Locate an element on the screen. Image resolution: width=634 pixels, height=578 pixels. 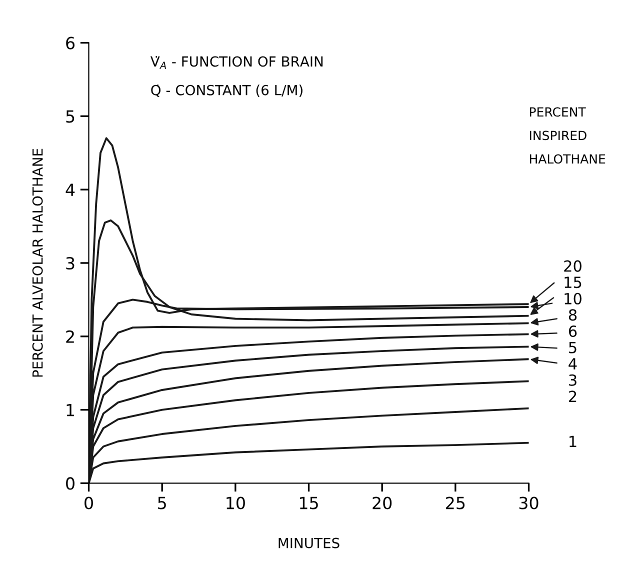
text: 15 is located at coordinates (573, 282).